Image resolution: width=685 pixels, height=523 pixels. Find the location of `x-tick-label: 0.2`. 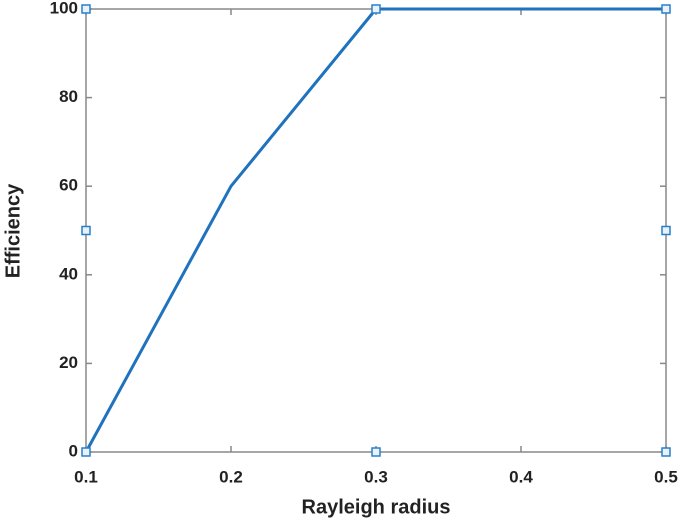

x-tick-label: 0.2 is located at coordinates (231, 476).